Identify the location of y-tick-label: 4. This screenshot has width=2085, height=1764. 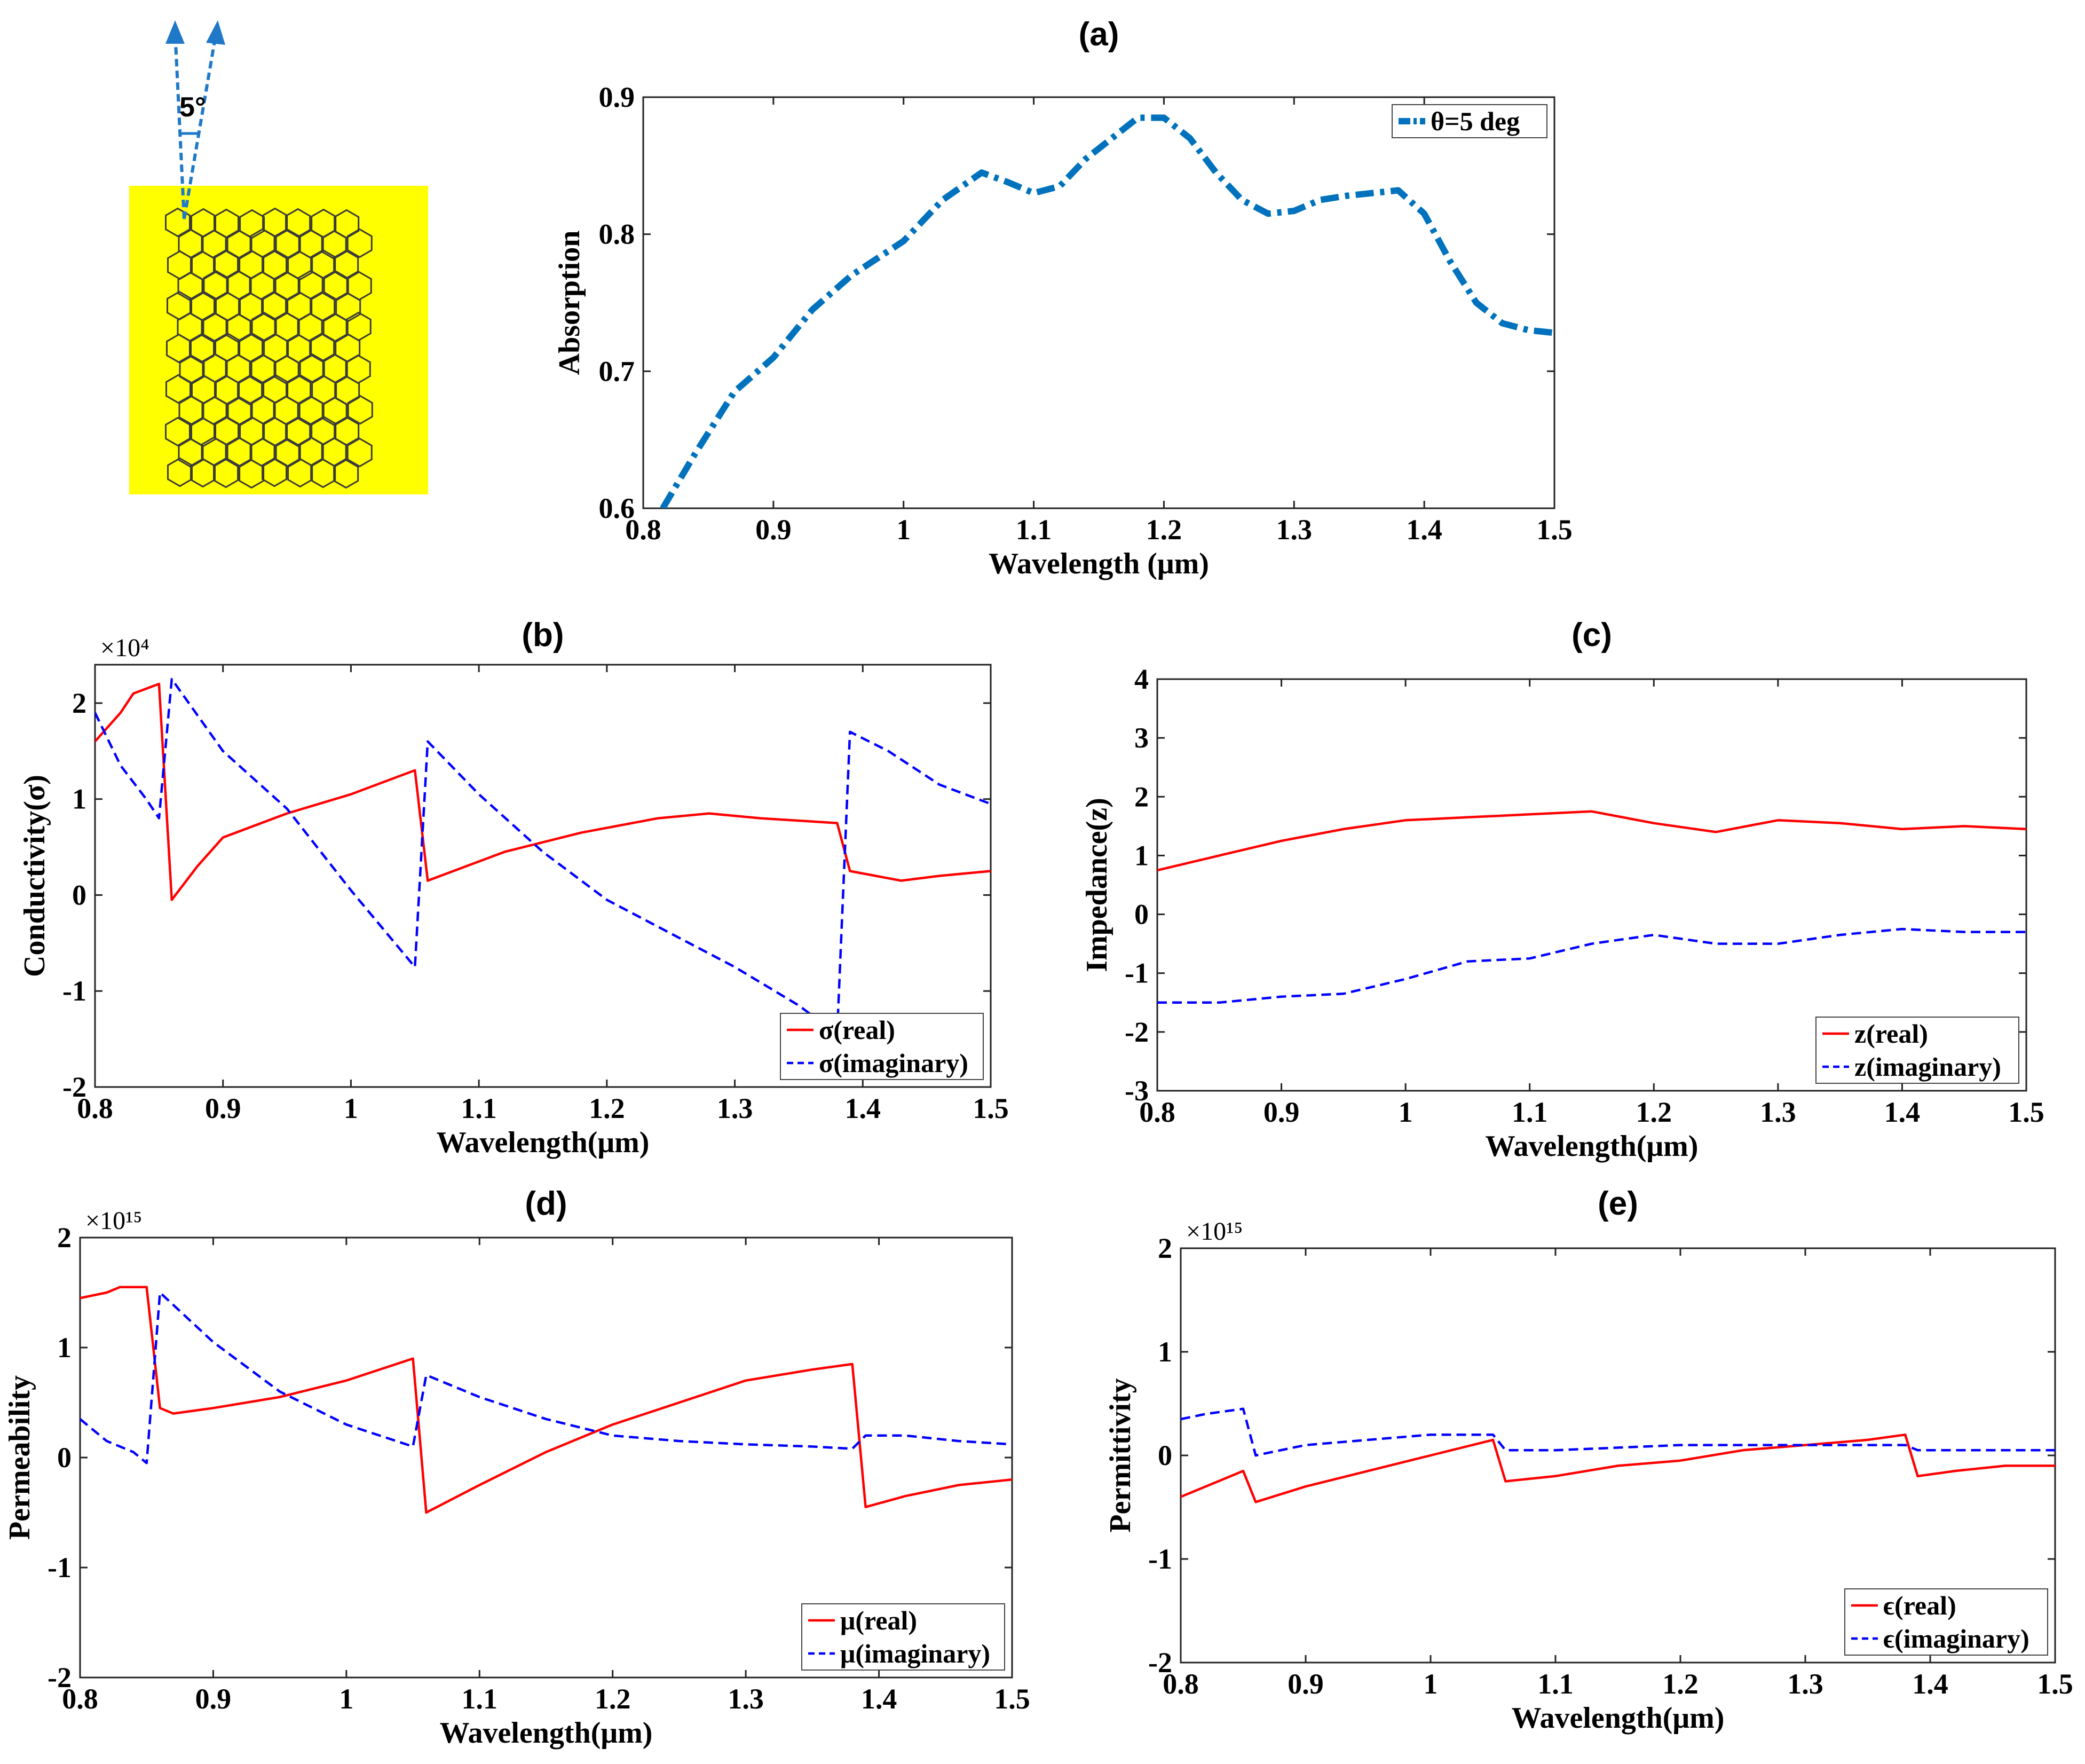
(1141, 679).